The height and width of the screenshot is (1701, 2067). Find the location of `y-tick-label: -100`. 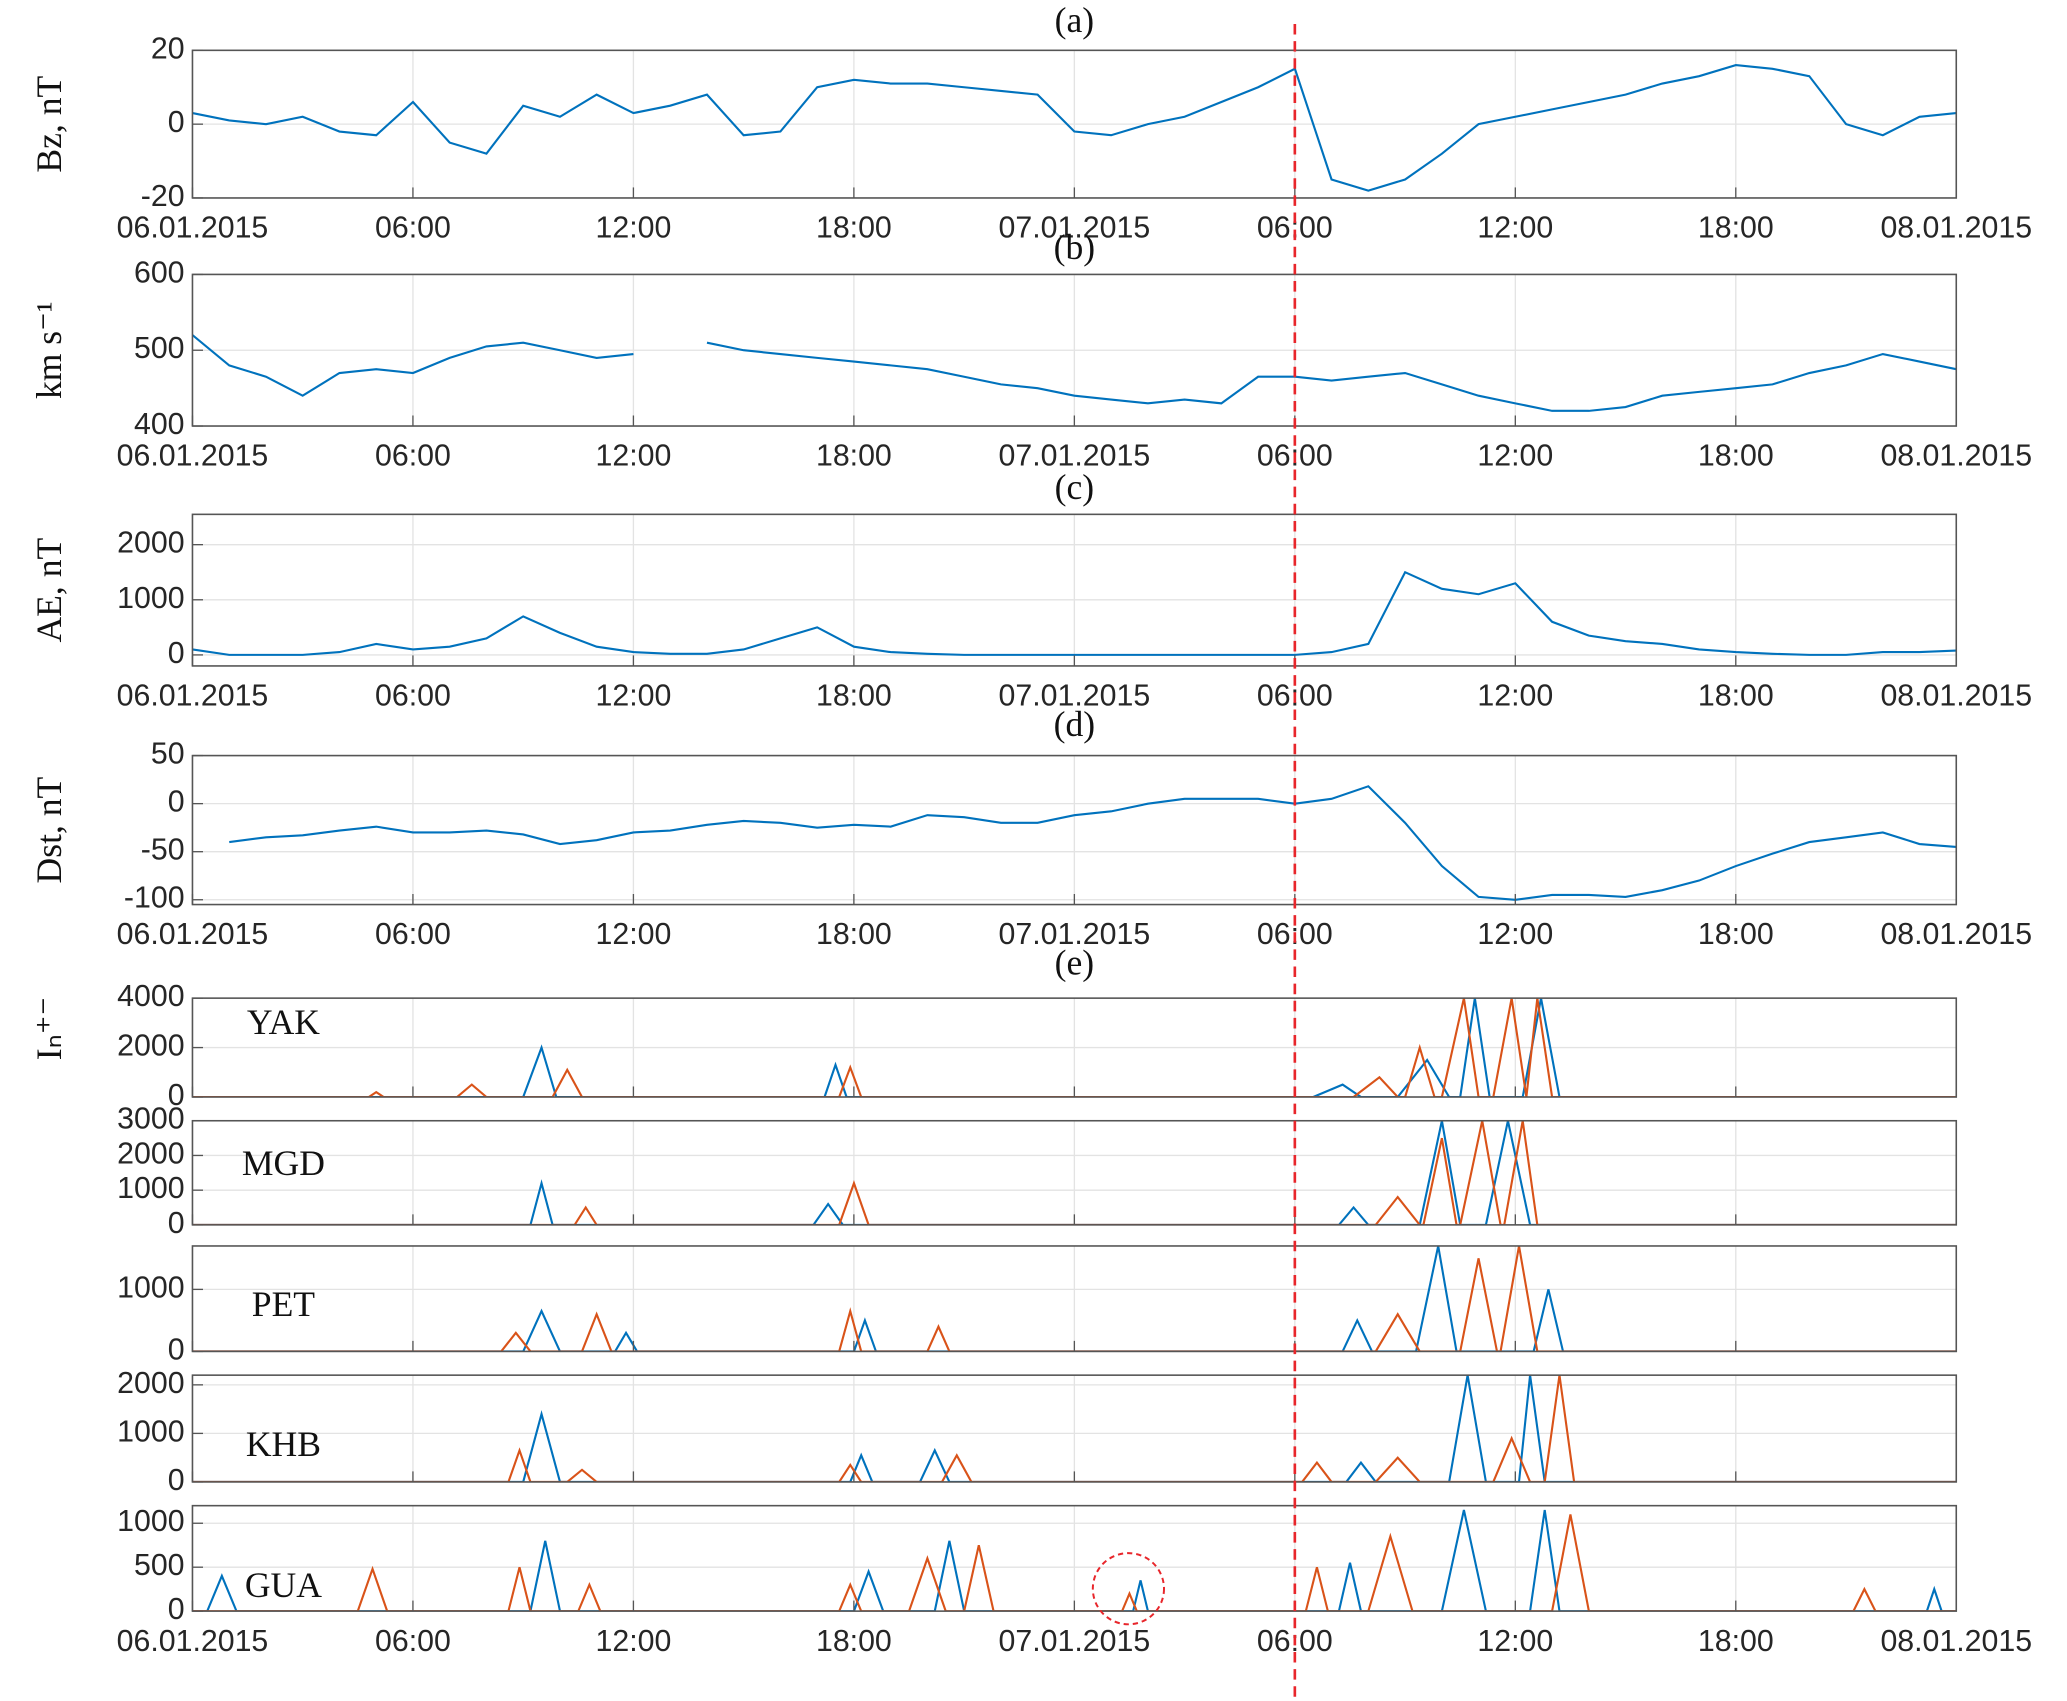

y-tick-label: -100 is located at coordinates (154, 898).